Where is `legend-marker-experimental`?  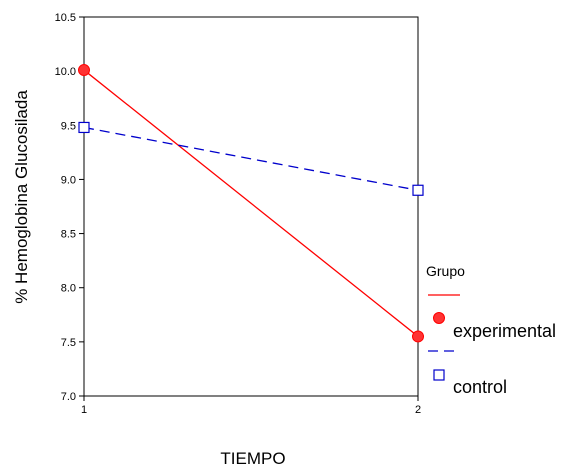 legend-marker-experimental is located at coordinates (439, 318).